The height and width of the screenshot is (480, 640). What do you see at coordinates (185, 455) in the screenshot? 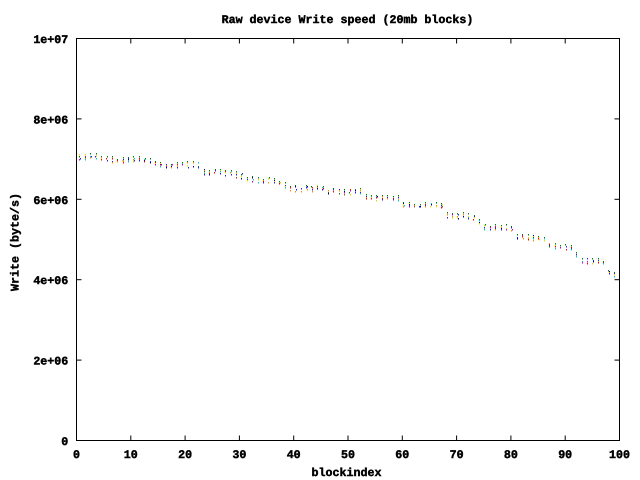
I see `svg-text: 20` at bounding box center [185, 455].